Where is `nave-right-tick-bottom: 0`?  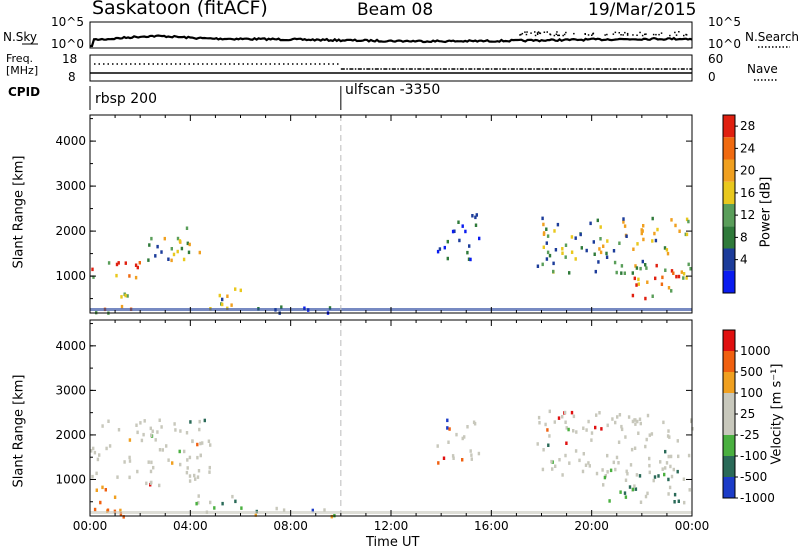 nave-right-tick-bottom: 0 is located at coordinates (712, 77).